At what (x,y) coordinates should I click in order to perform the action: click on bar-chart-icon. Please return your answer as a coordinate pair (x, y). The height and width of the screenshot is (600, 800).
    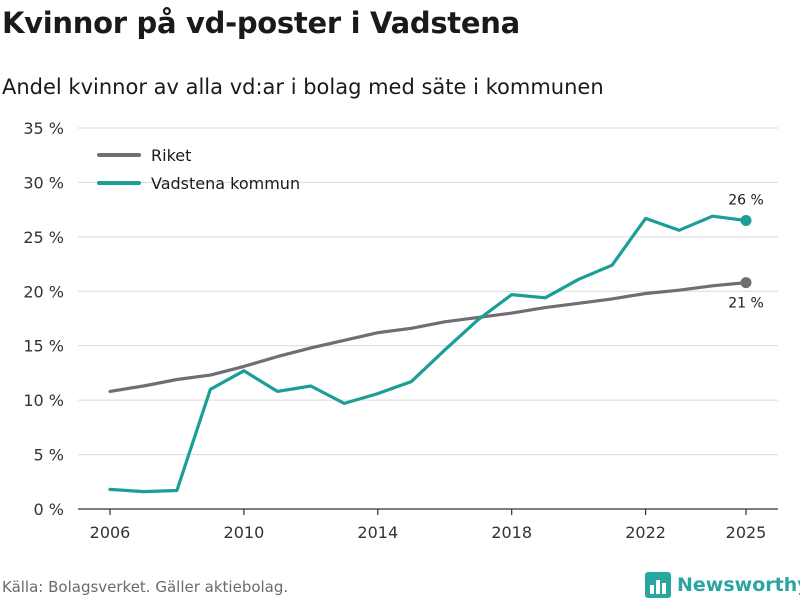
    Looking at the image, I should click on (658, 585).